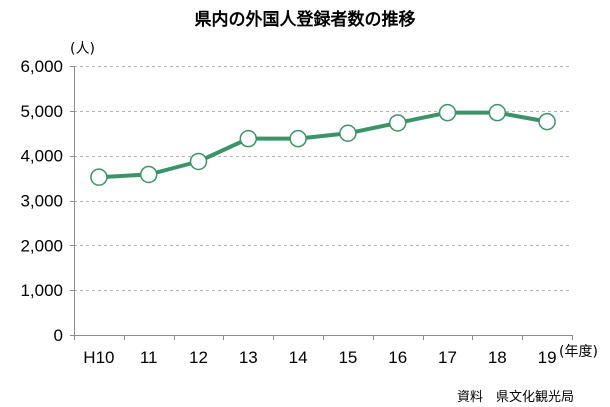  Describe the element at coordinates (578, 352) in the screenshot. I see `x-axis-unit-label: (年度)` at that location.